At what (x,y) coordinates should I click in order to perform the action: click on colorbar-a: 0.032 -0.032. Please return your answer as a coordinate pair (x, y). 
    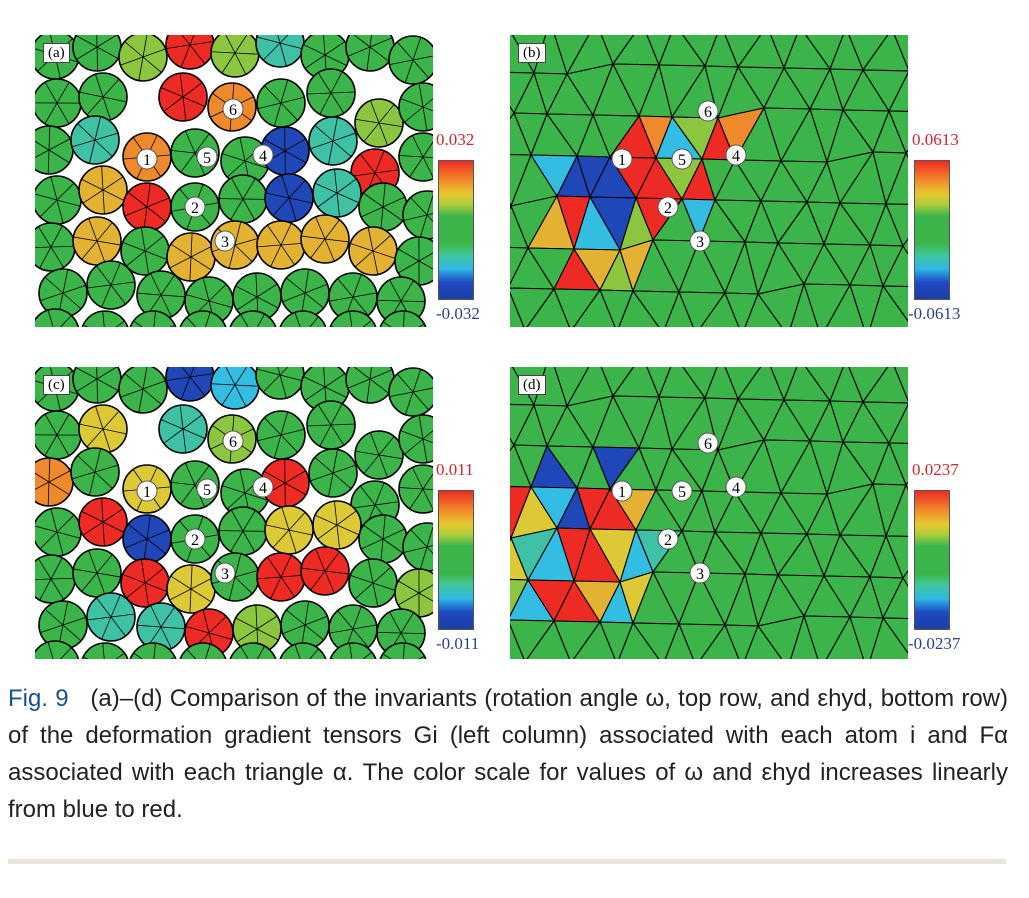
    Looking at the image, I should click on (458, 226).